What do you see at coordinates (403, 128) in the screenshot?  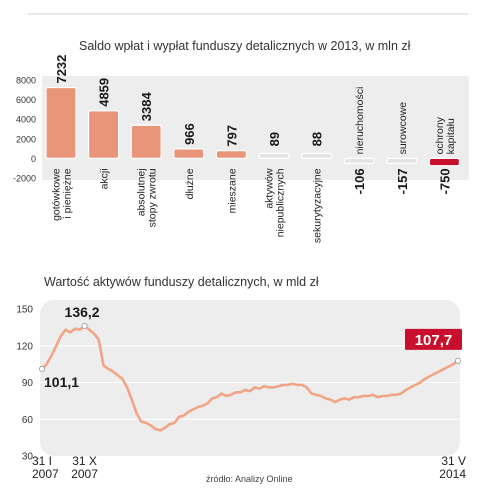 I see `bar-category-label: surowcowe` at bounding box center [403, 128].